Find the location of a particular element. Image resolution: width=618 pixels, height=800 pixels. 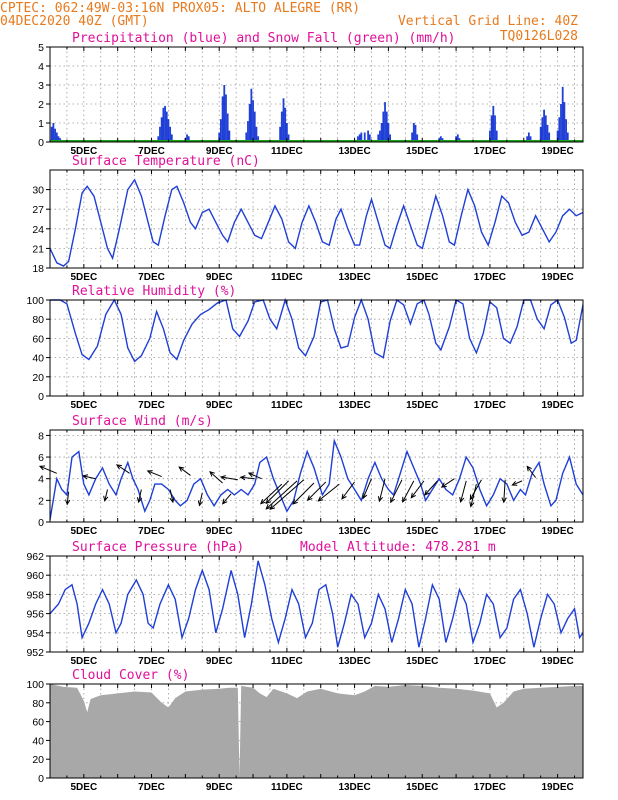

wind-title: Surface Wind (m/s) is located at coordinates (142, 421).